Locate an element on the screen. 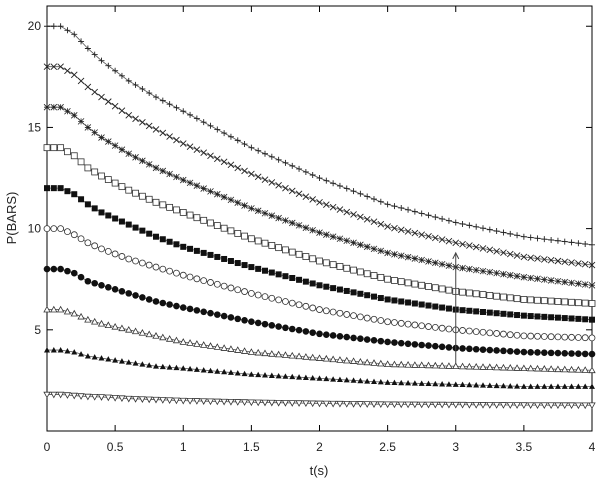 This screenshot has height=490, width=600. x-tick-label: 0.5 is located at coordinates (115, 447).